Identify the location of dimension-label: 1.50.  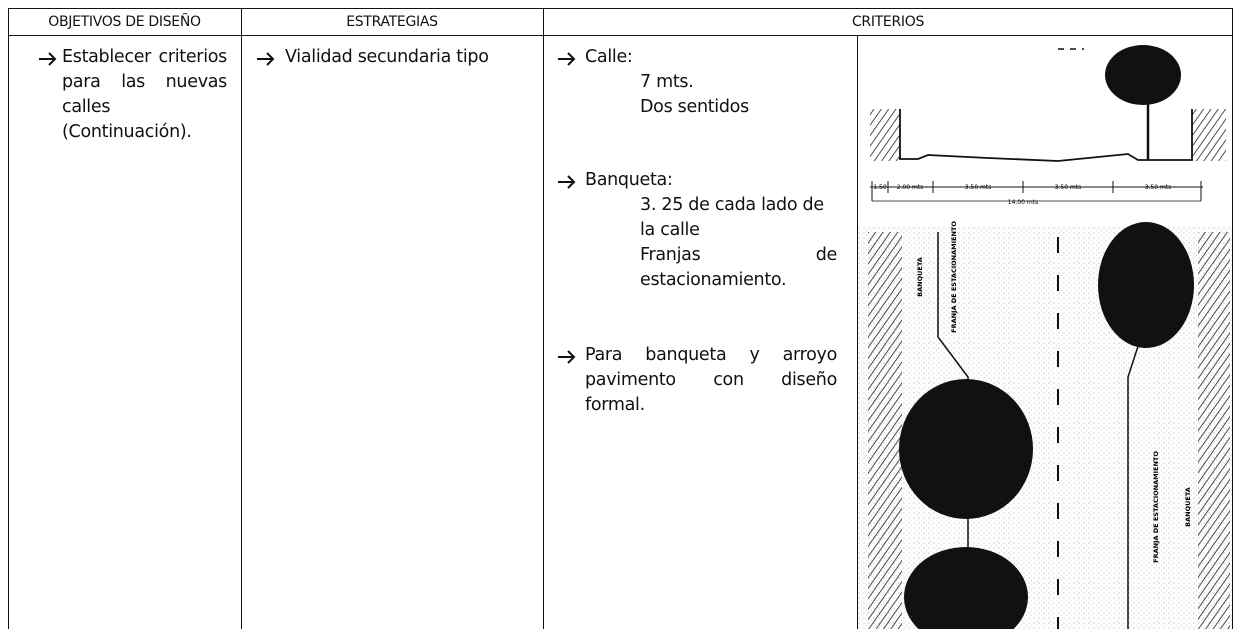
(880, 187).